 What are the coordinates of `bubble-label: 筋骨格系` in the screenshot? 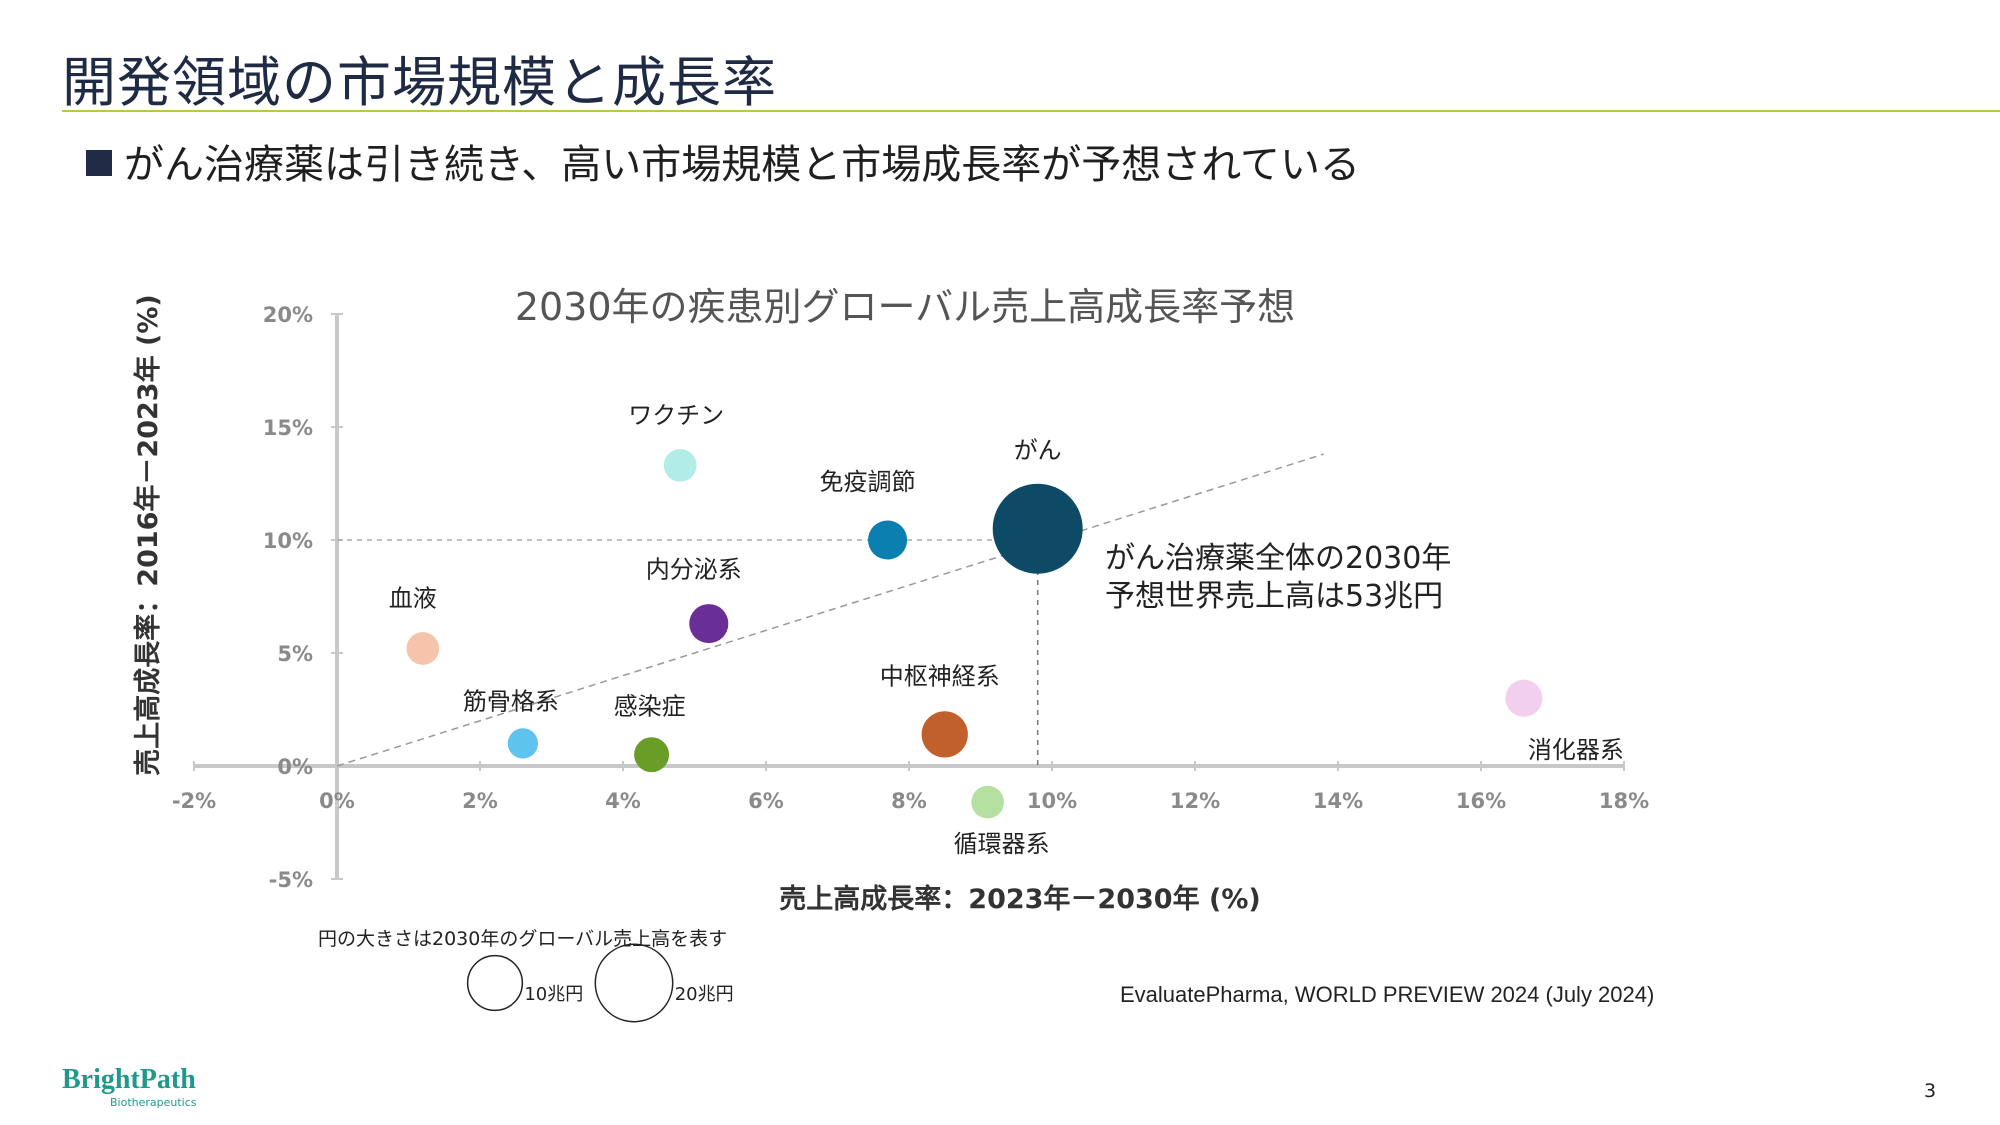 It's located at (511, 701).